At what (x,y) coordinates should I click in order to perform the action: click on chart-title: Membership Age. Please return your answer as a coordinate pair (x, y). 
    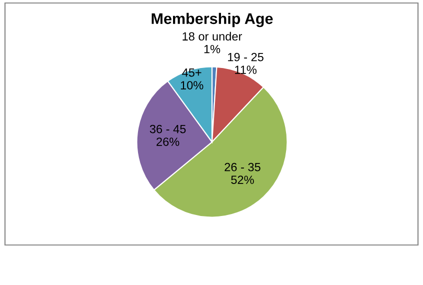
    Looking at the image, I should click on (212, 20).